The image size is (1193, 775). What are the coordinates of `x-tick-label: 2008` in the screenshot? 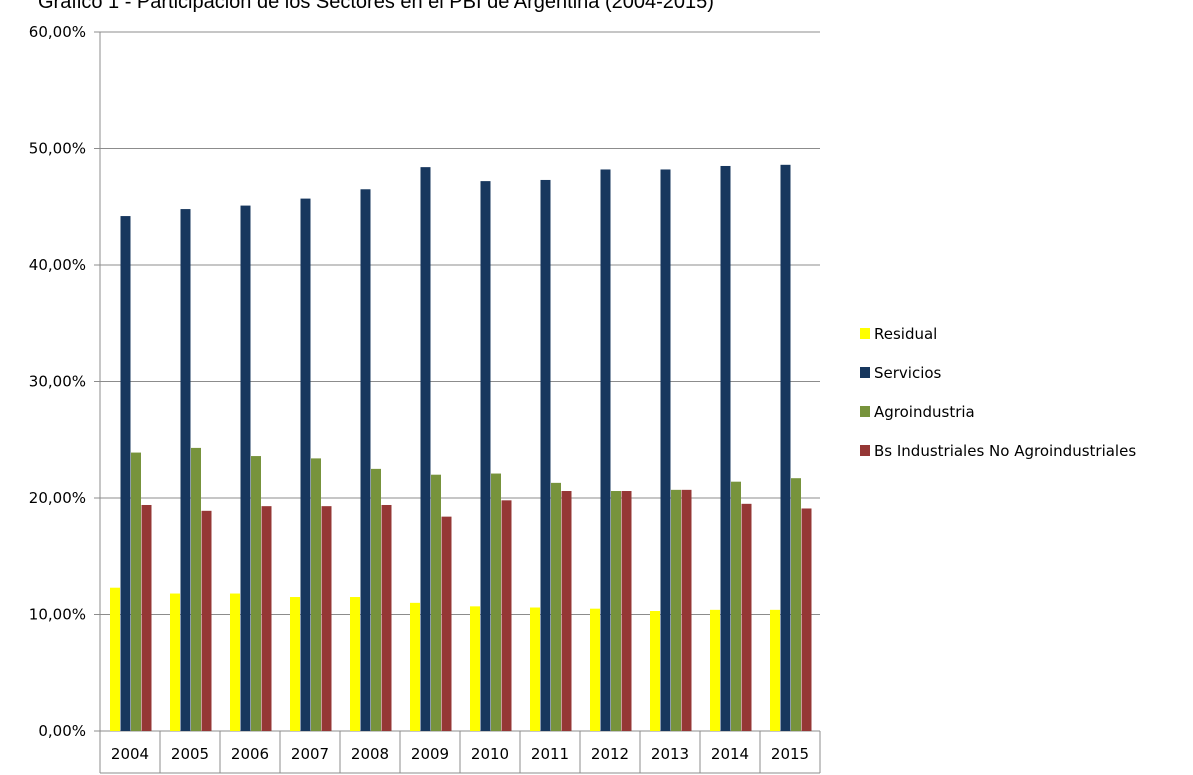 It's located at (370, 754).